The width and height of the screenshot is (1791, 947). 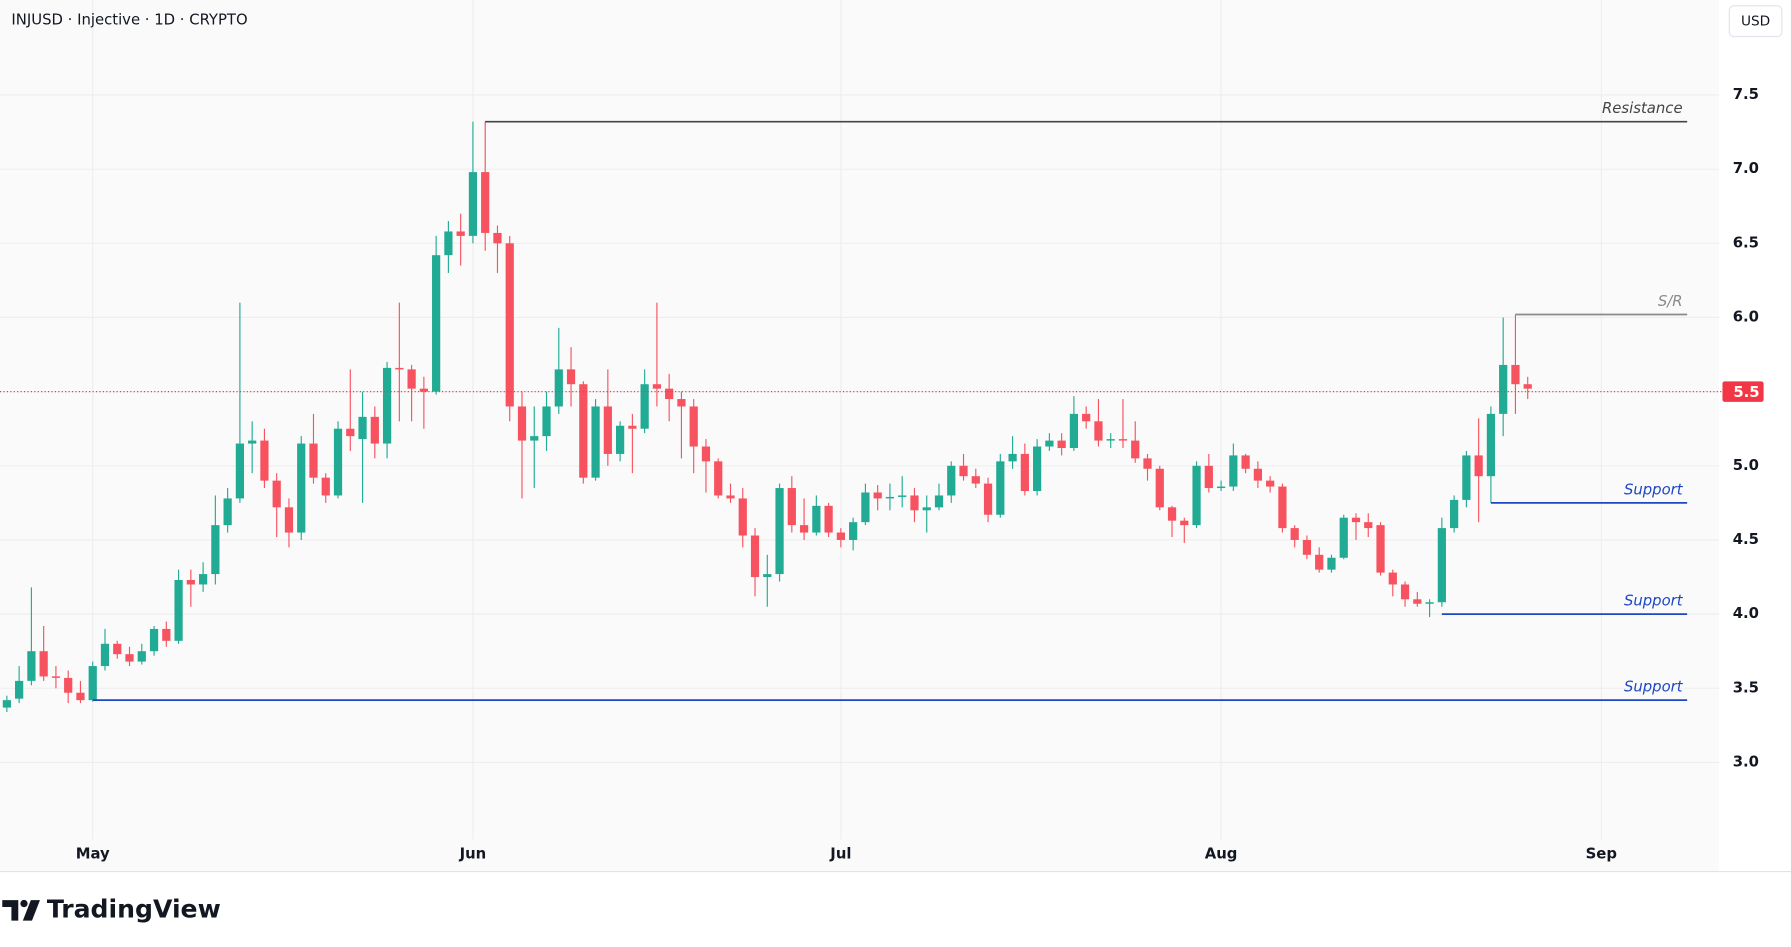 I want to click on y-tick-label: 3.0, so click(x=1746, y=761).